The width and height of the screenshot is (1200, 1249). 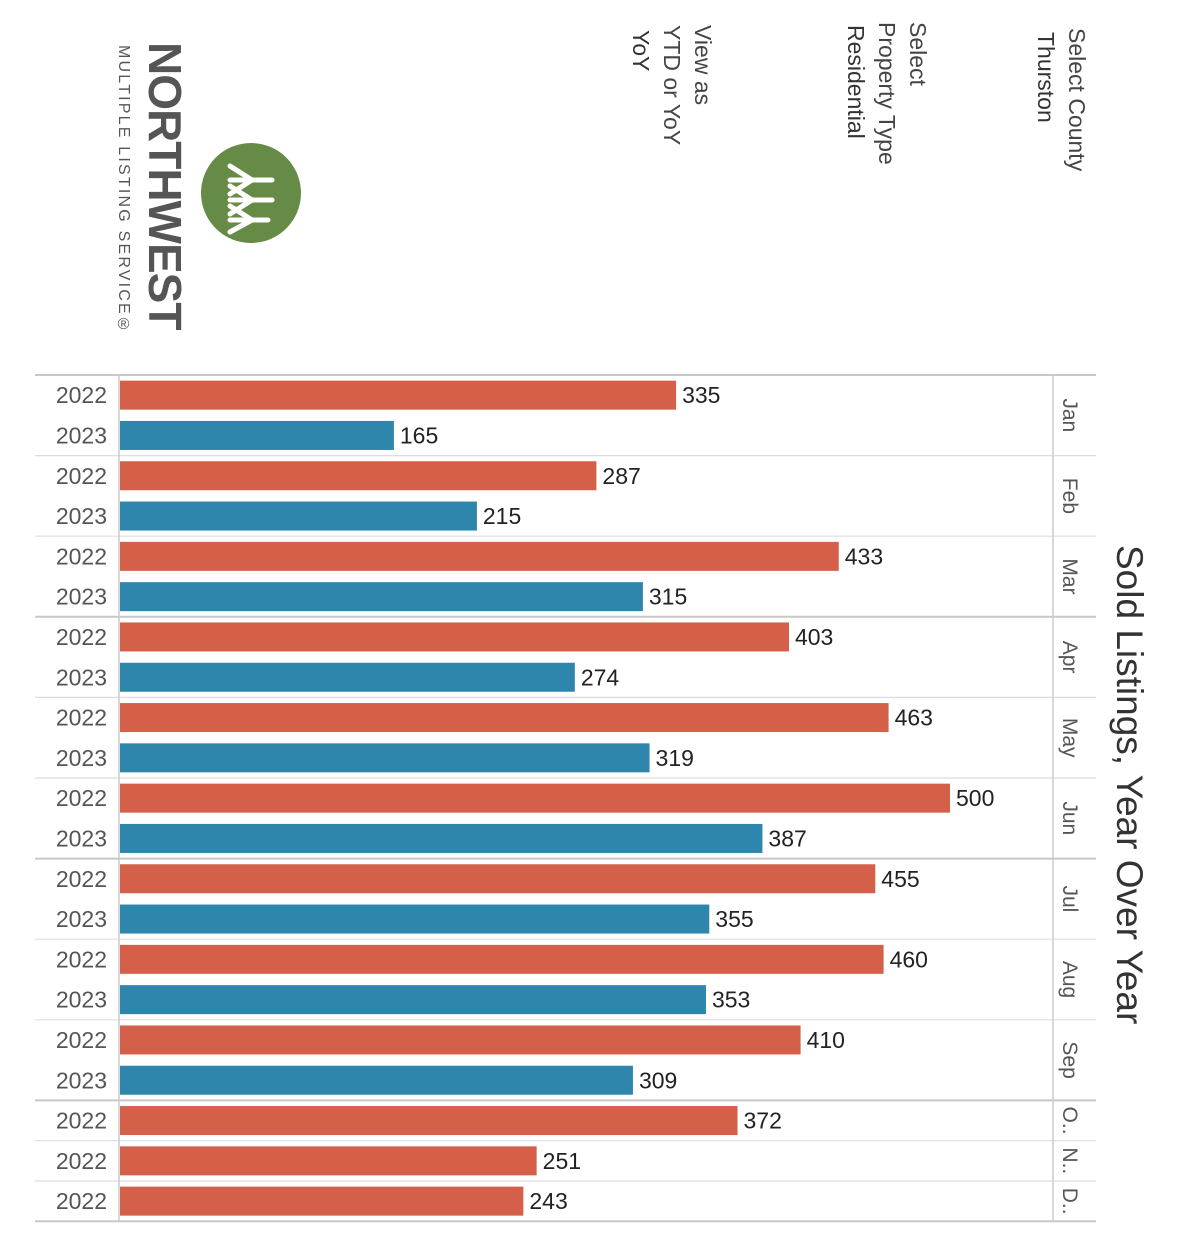 I want to click on value-label: 372, so click(x=763, y=1121).